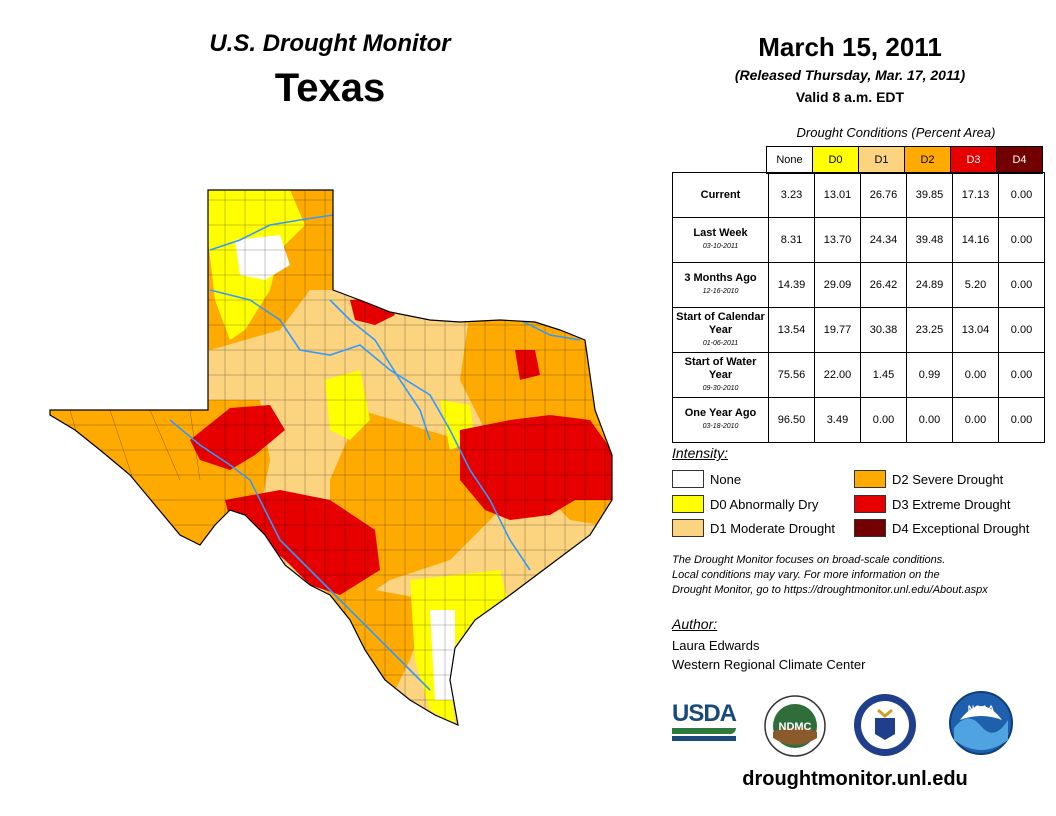 This screenshot has height=816, width=1056. Describe the element at coordinates (789, 160) in the screenshot. I see `col-none: None` at that location.